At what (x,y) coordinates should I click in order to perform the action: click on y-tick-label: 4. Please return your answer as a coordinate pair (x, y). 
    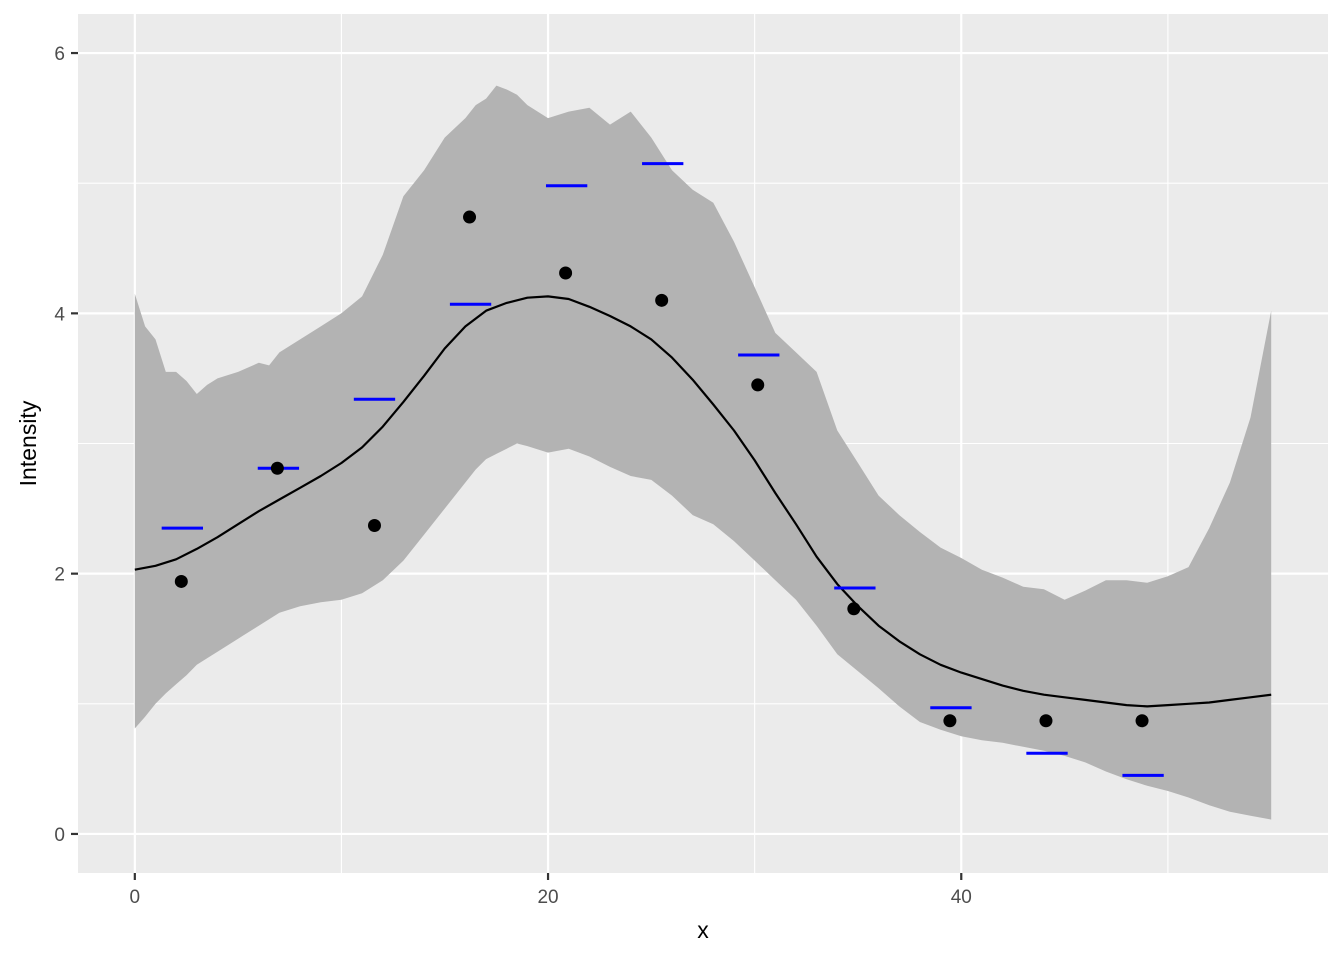
    Looking at the image, I should click on (59, 314).